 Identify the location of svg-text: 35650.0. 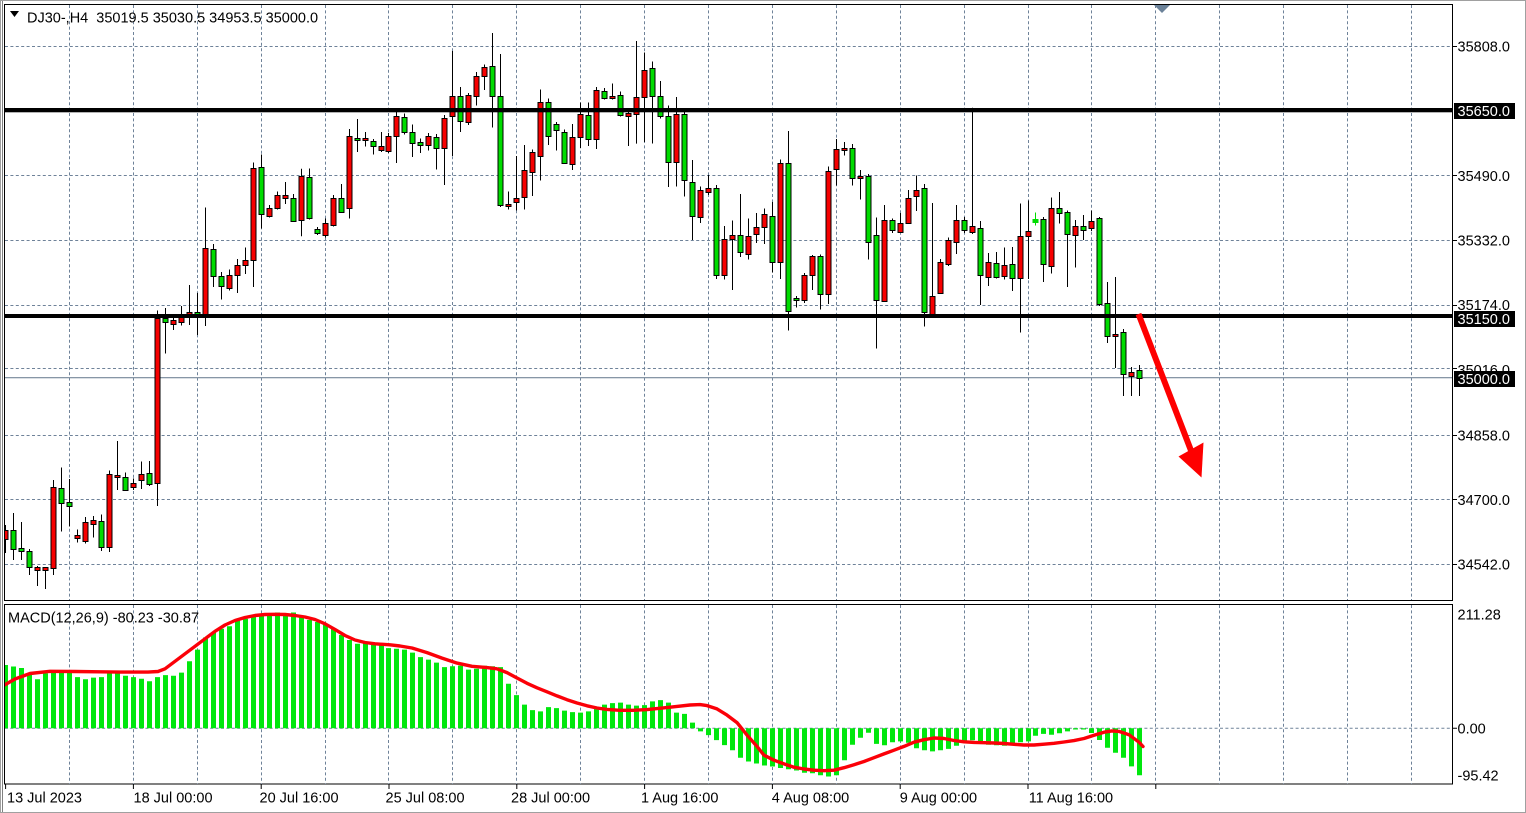
(1484, 112).